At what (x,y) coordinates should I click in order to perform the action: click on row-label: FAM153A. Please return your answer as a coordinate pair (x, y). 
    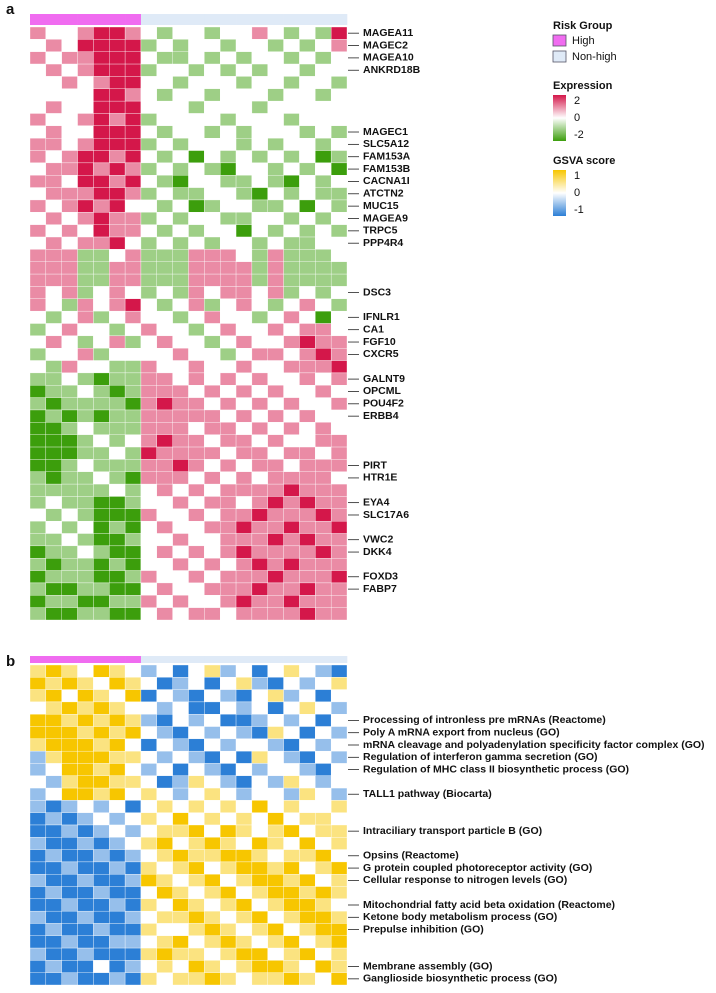
    Looking at the image, I should click on (387, 157).